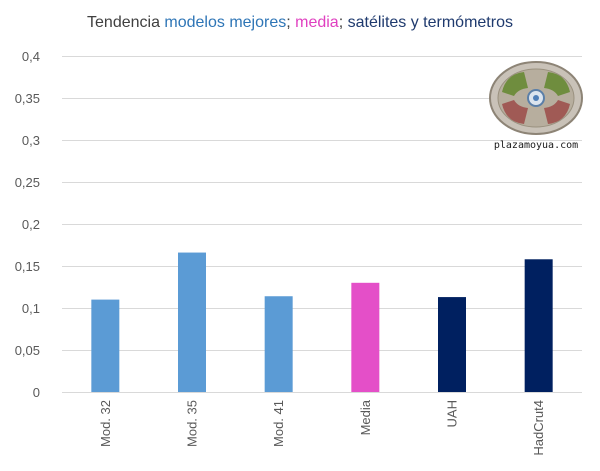  Describe the element at coordinates (192, 423) in the screenshot. I see `x-tick-label: Mod. 35` at that location.